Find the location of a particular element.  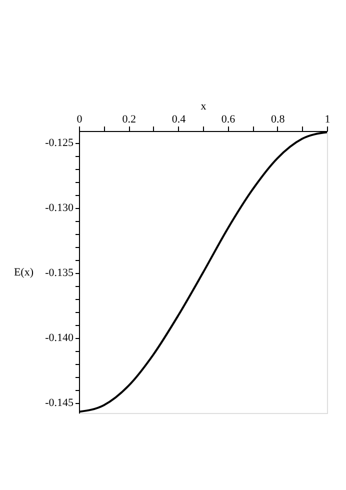

y-tick-label: -0.140 is located at coordinates (59, 338).